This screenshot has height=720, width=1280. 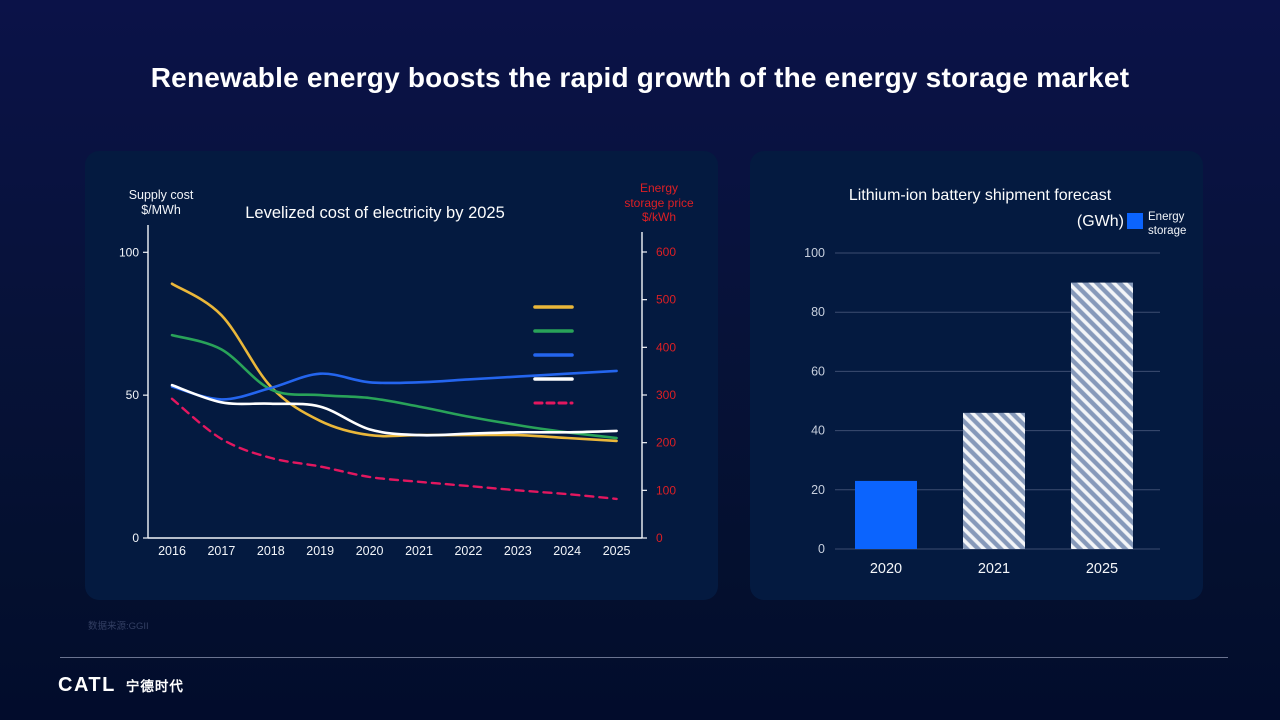 What do you see at coordinates (468, 551) in the screenshot?
I see `x-axis-year-label: 2022` at bounding box center [468, 551].